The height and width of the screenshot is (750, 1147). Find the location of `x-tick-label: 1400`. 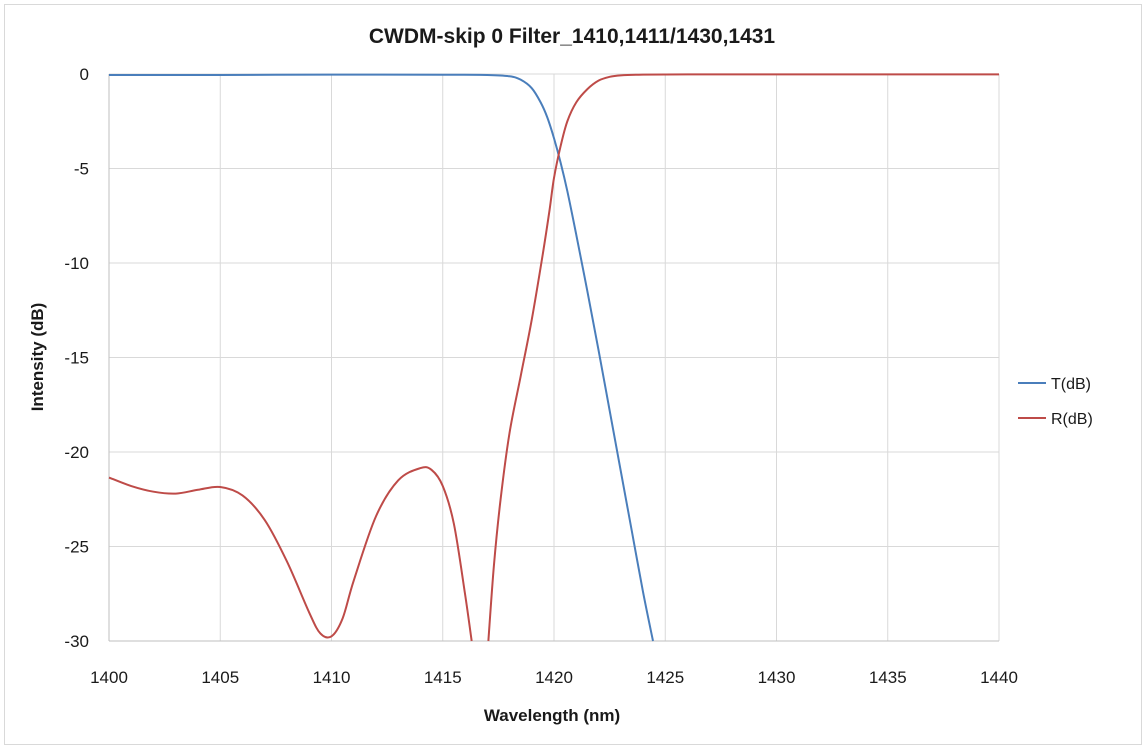

x-tick-label: 1400 is located at coordinates (109, 677).